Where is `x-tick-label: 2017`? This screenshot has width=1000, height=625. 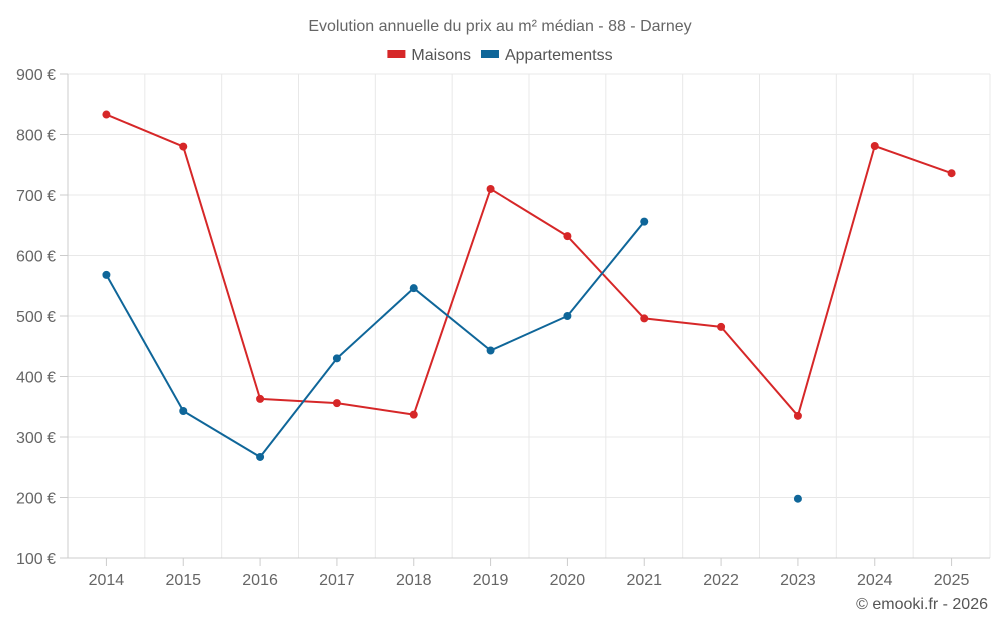
x-tick-label: 2017 is located at coordinates (337, 580).